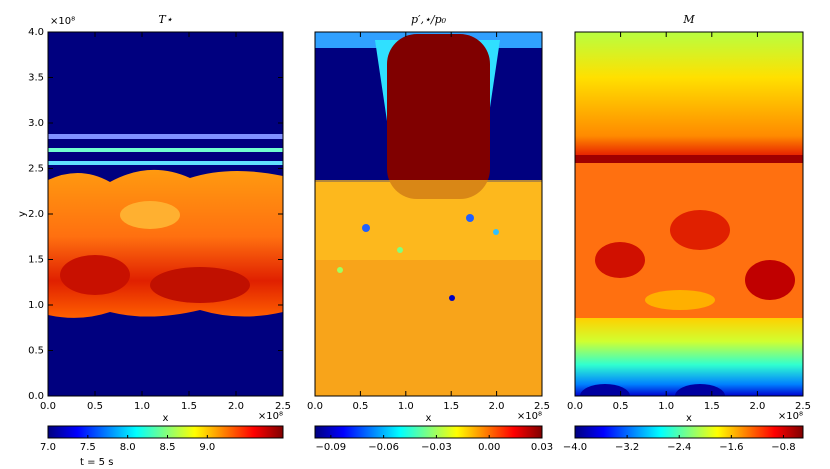 The image size is (830, 469). I want to click on colorbar-tick-label: −2.4, so click(679, 447).